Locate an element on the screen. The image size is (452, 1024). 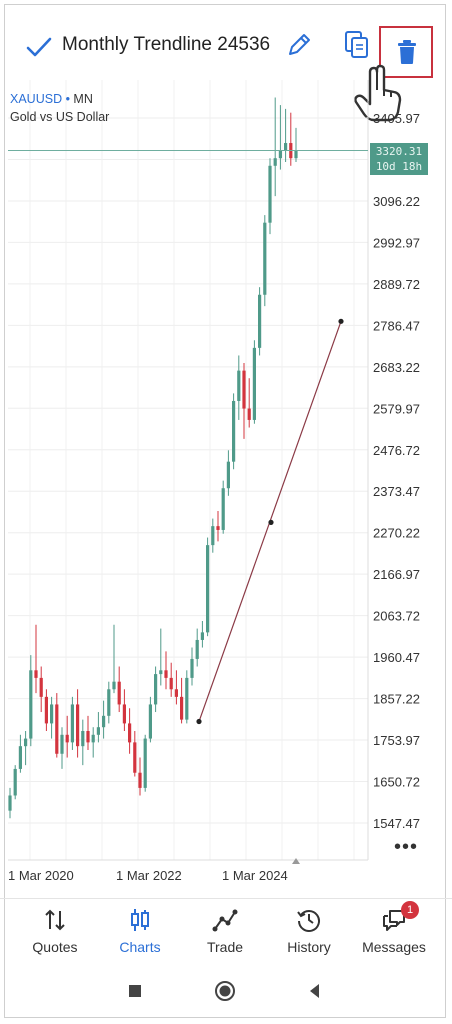
nav-messages-label: Messages is located at coordinates (394, 947).